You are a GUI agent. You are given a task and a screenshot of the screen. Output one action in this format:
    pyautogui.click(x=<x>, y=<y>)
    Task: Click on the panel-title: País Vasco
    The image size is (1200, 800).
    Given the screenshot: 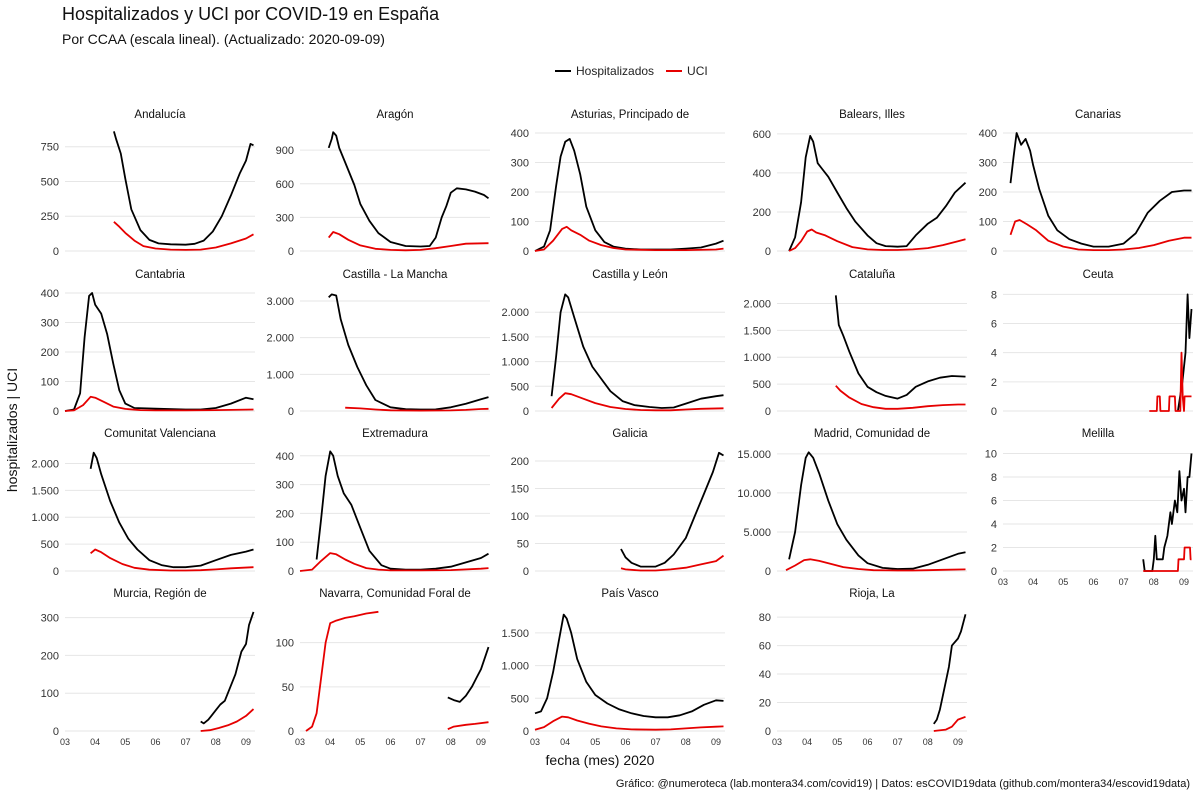 What is the action you would take?
    pyautogui.click(x=629, y=594)
    